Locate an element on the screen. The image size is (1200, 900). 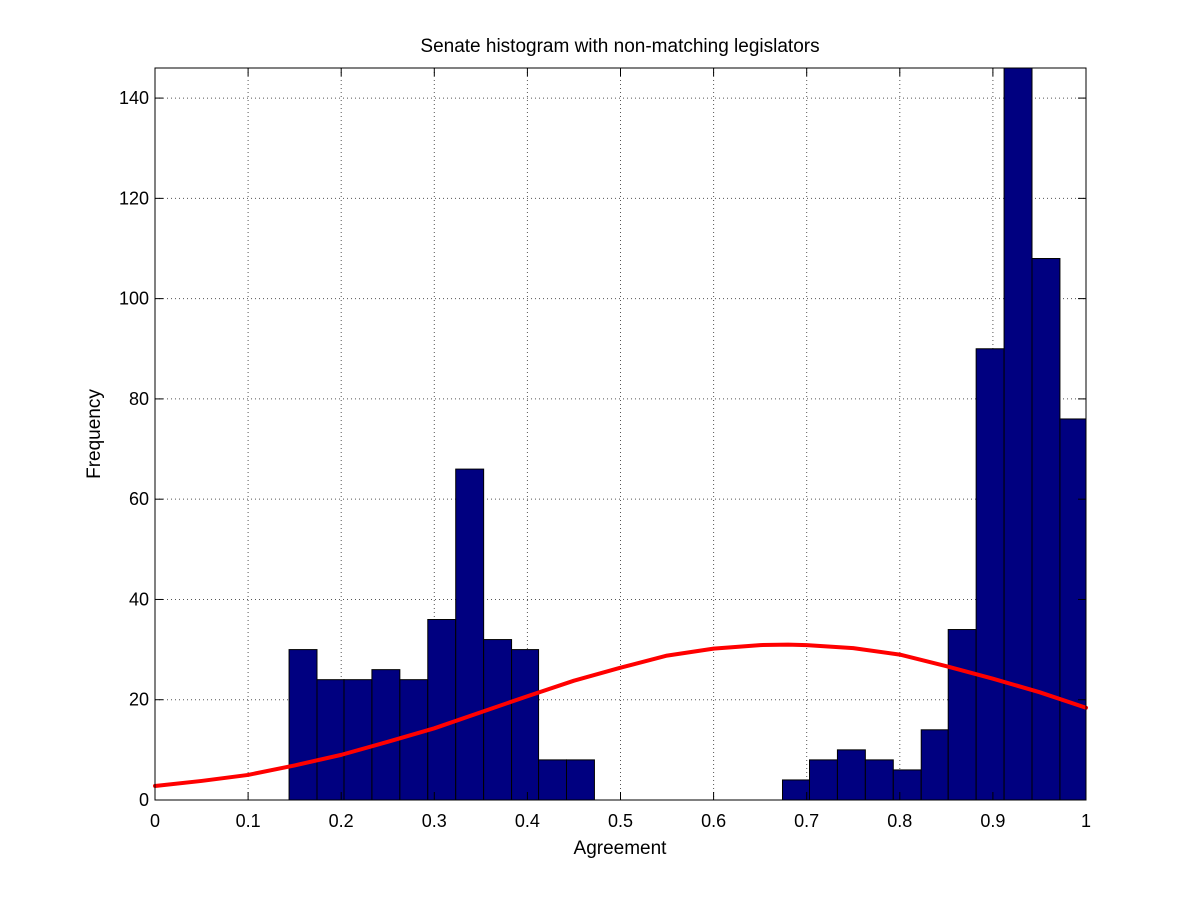
y-tick-label: 100 is located at coordinates (134, 299).